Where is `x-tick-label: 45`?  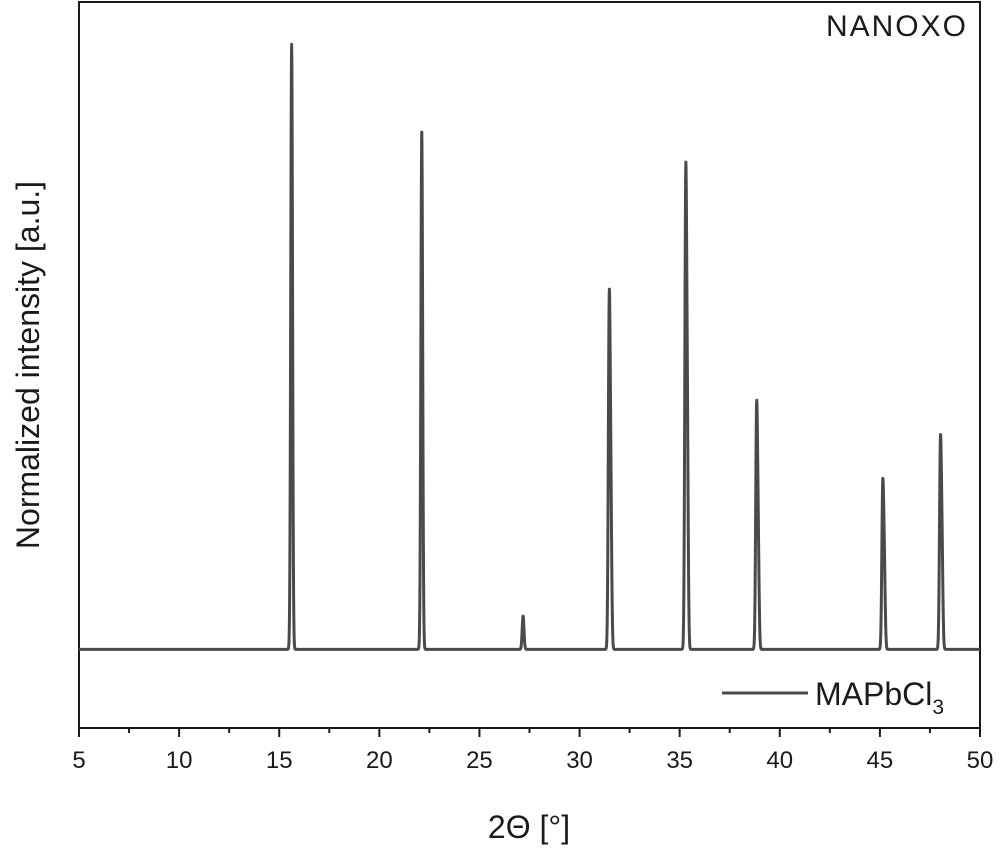 x-tick-label: 45 is located at coordinates (880, 760).